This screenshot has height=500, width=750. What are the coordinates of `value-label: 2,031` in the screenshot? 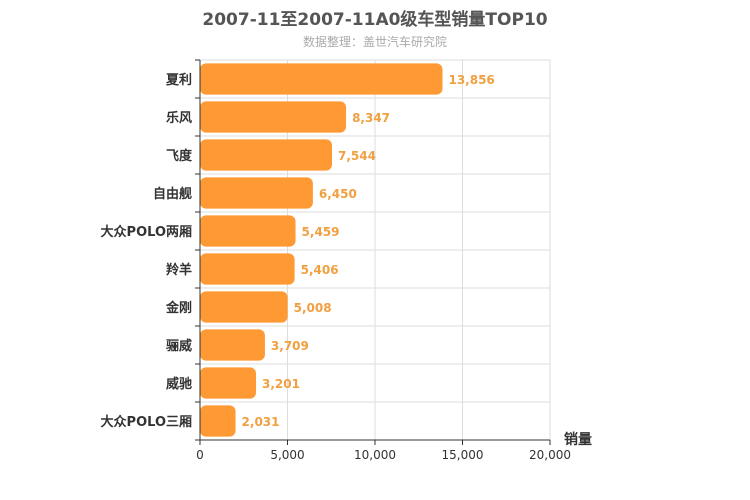 It's located at (261, 422).